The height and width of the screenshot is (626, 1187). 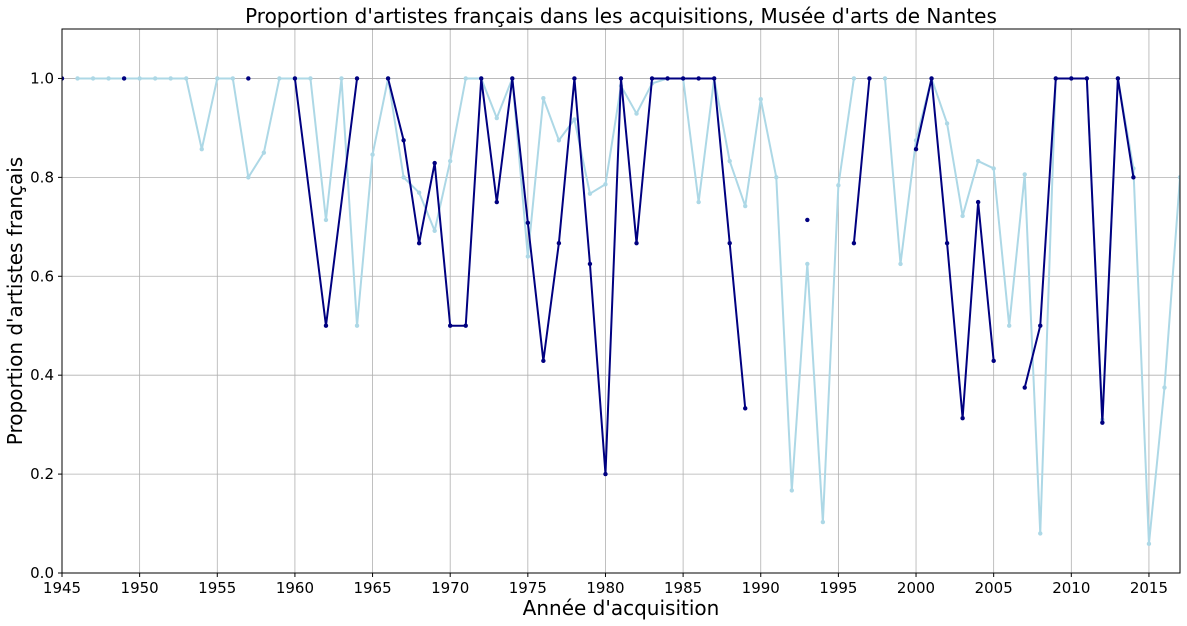 What do you see at coordinates (140, 588) in the screenshot?
I see `x-tick-label: 1950` at bounding box center [140, 588].